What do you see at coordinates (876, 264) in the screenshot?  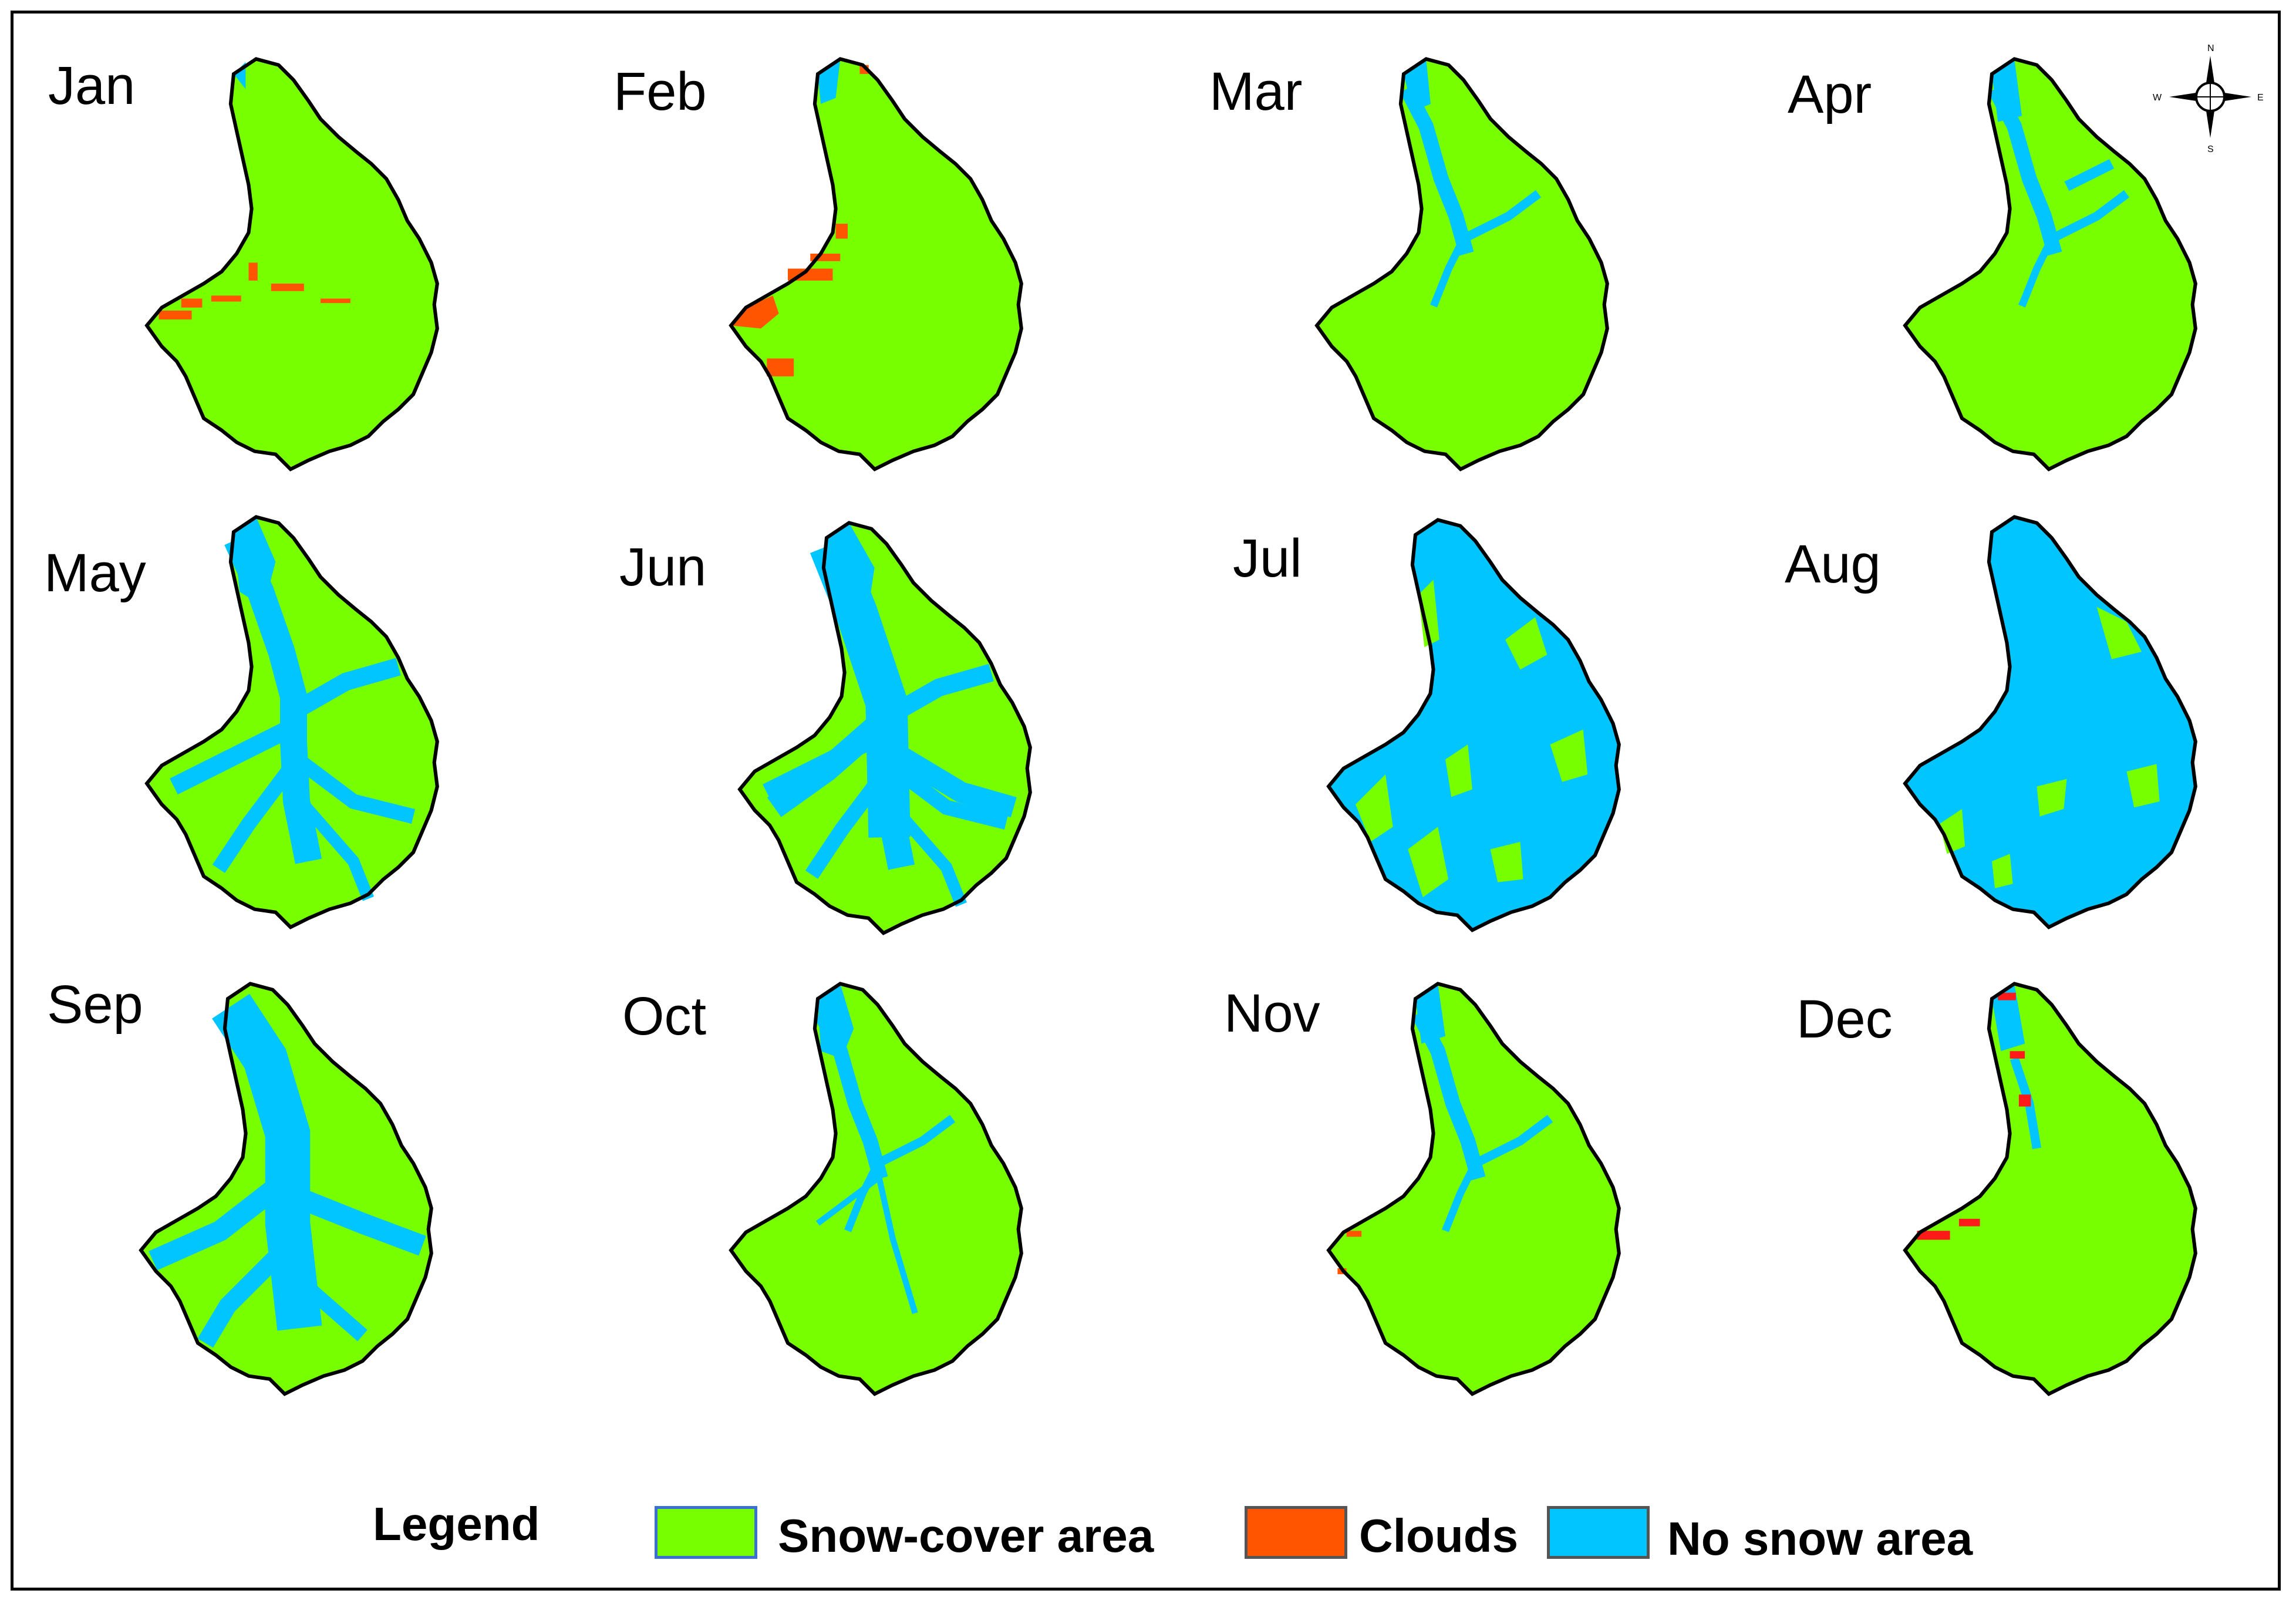 I see `map-feb` at bounding box center [876, 264].